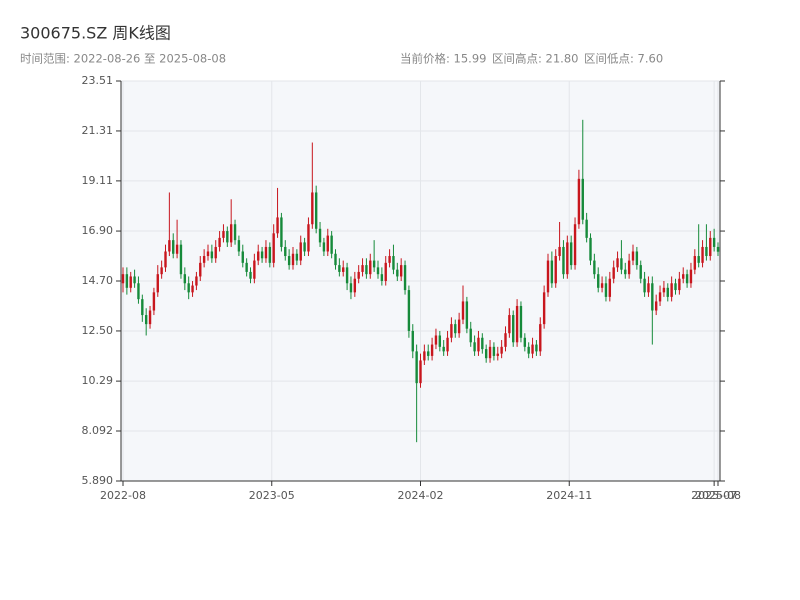 The height and width of the screenshot is (600, 800). I want to click on x-tick-label: 2025-07, so click(714, 495).